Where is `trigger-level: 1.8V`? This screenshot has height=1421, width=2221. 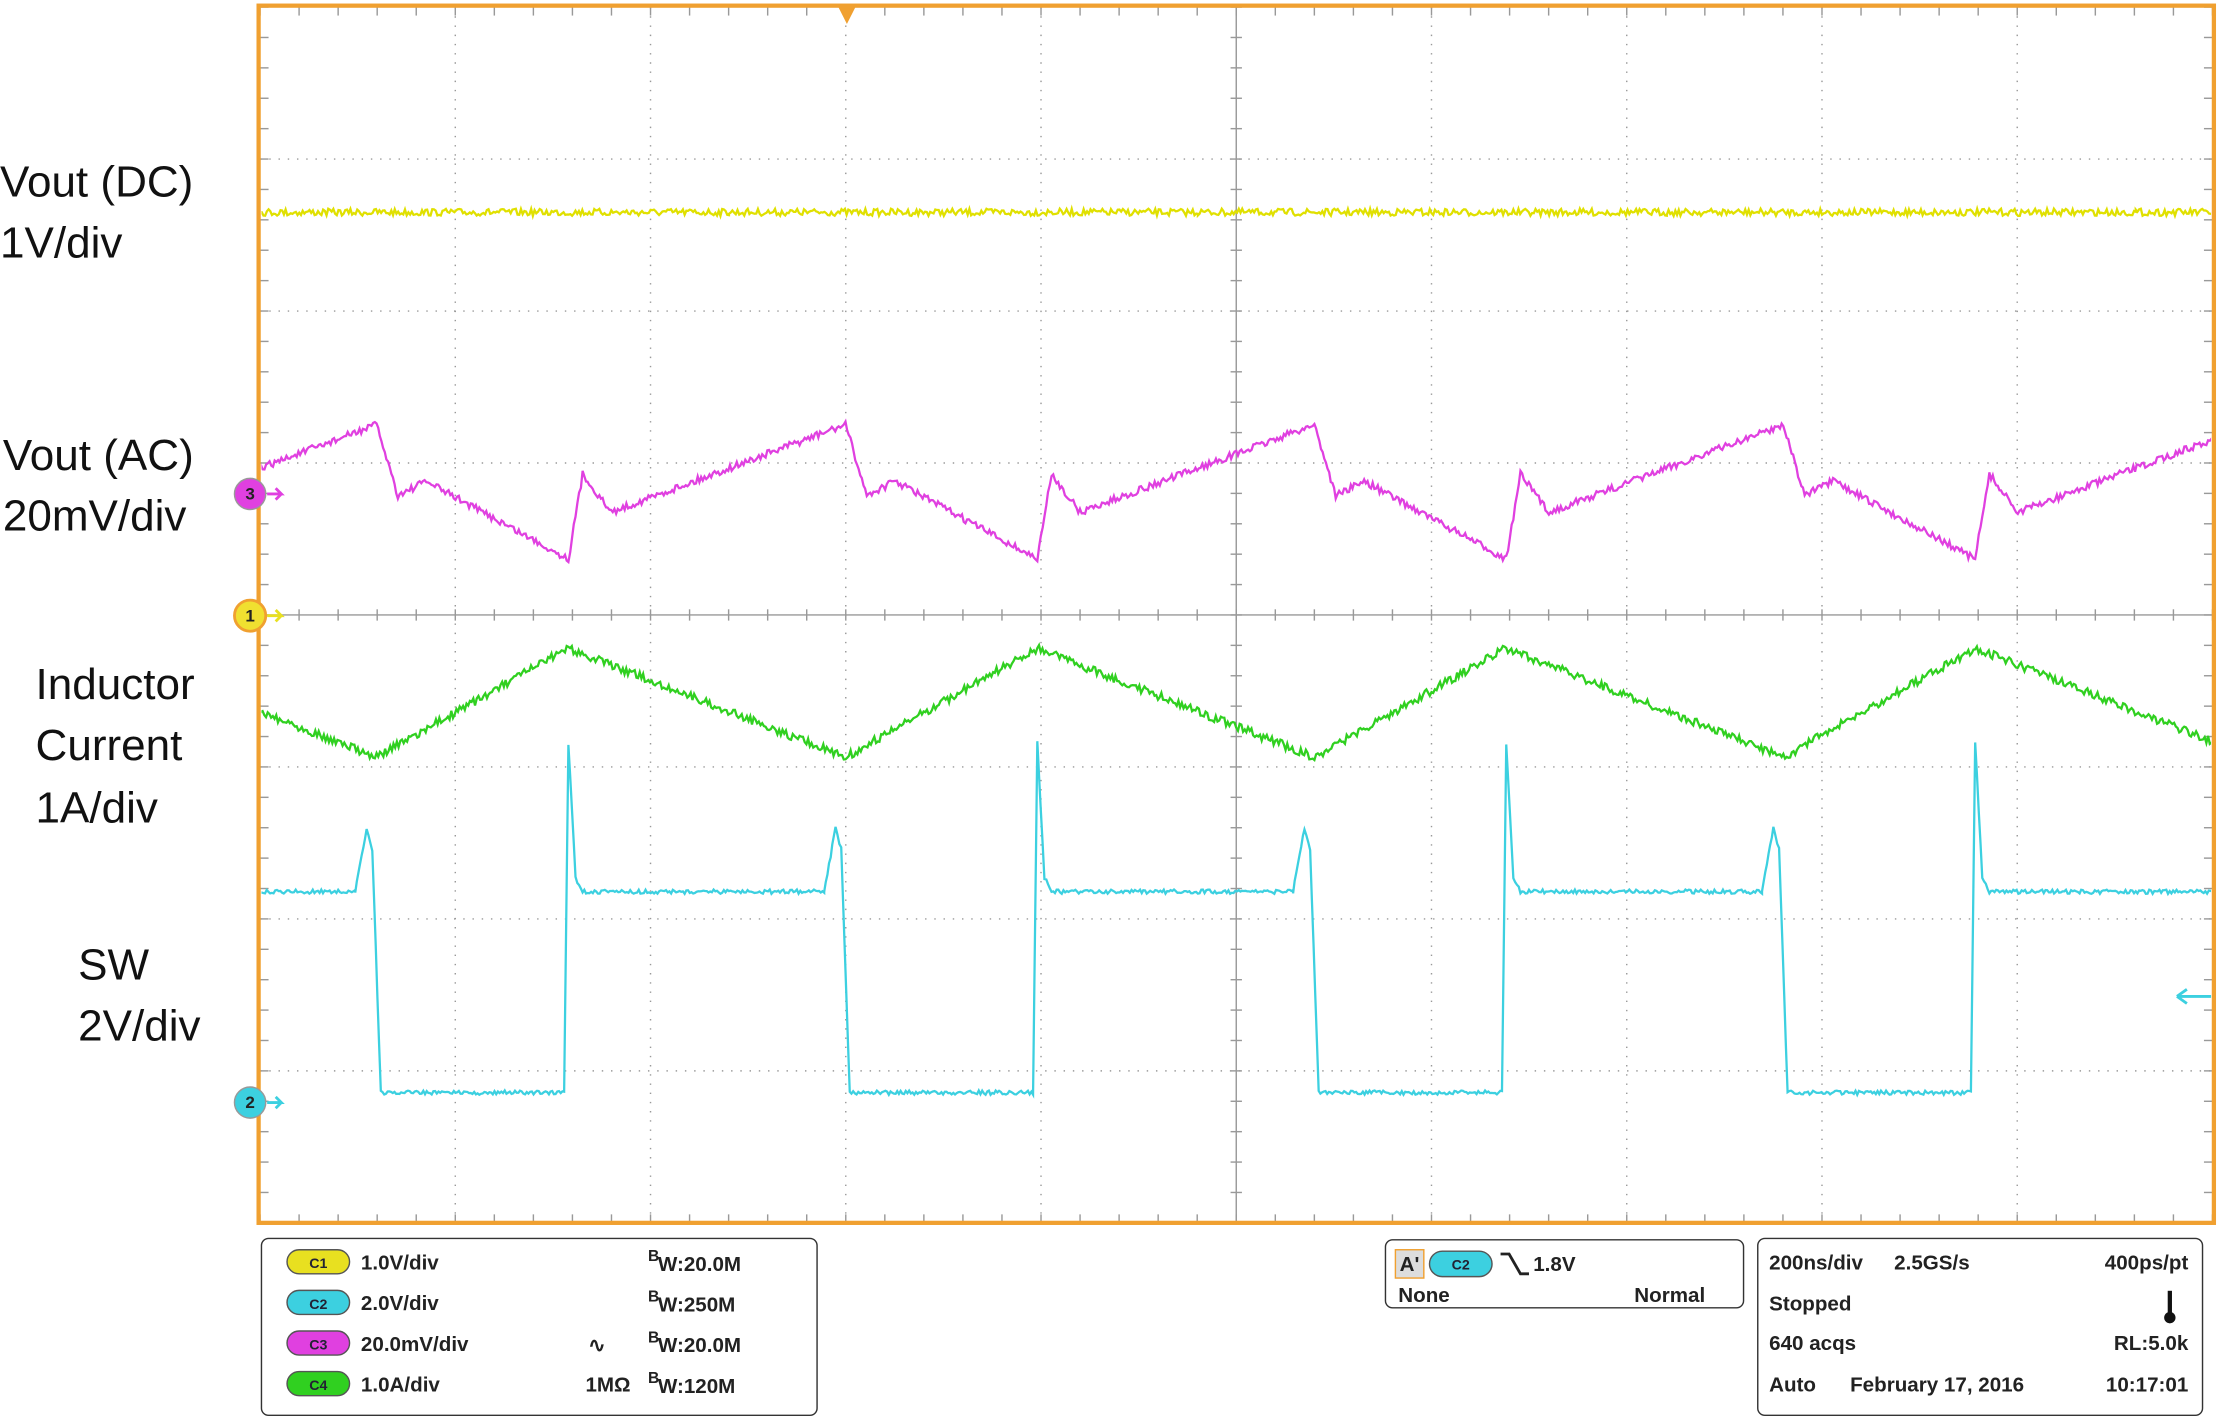
trigger-level: 1.8V is located at coordinates (1554, 1264).